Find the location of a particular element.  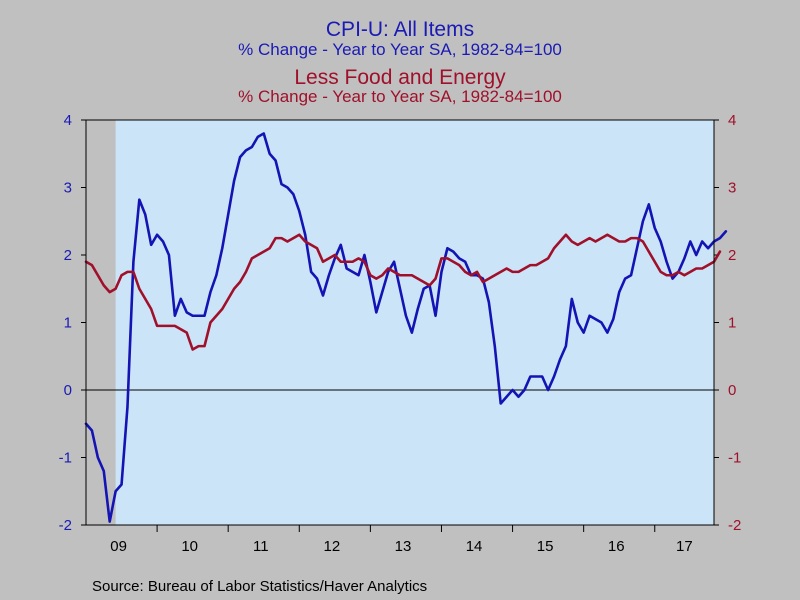

y-tick-label-left: 1 is located at coordinates (68, 323).